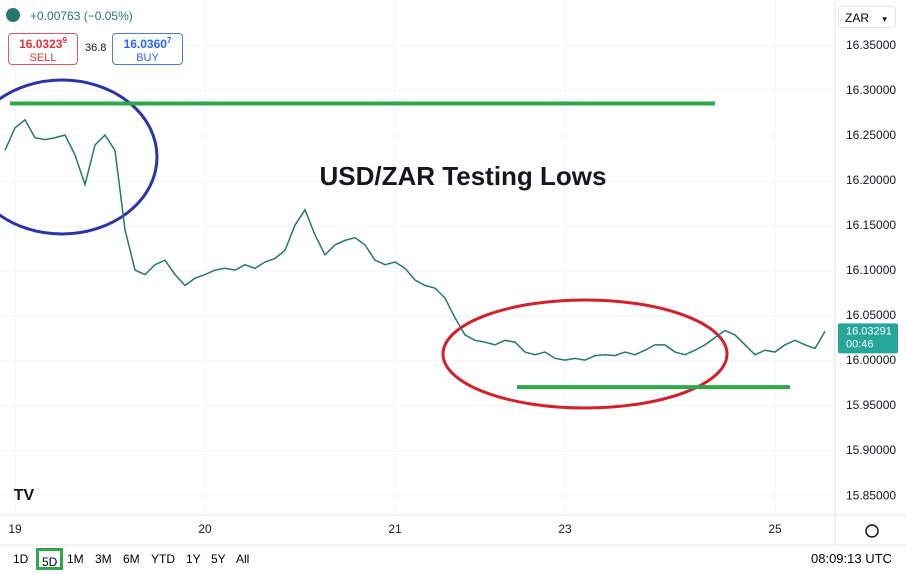 This screenshot has width=906, height=574. I want to click on range-button: 6M, so click(131, 559).